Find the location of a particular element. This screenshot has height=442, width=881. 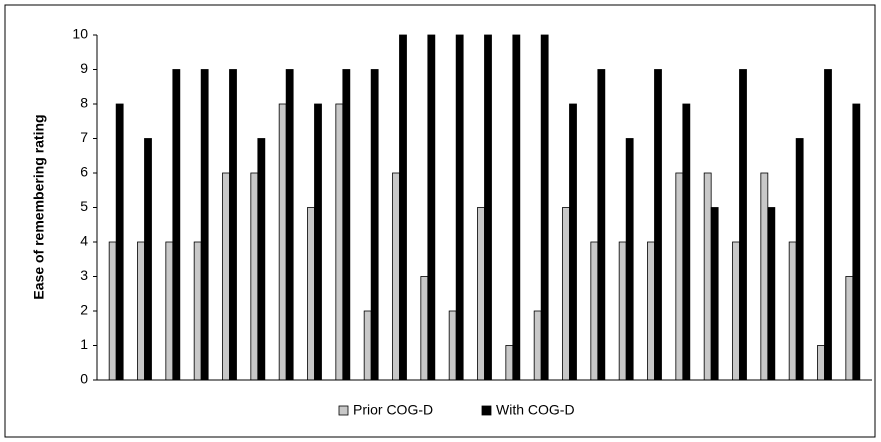

y-tick-label: 9 is located at coordinates (84, 68).